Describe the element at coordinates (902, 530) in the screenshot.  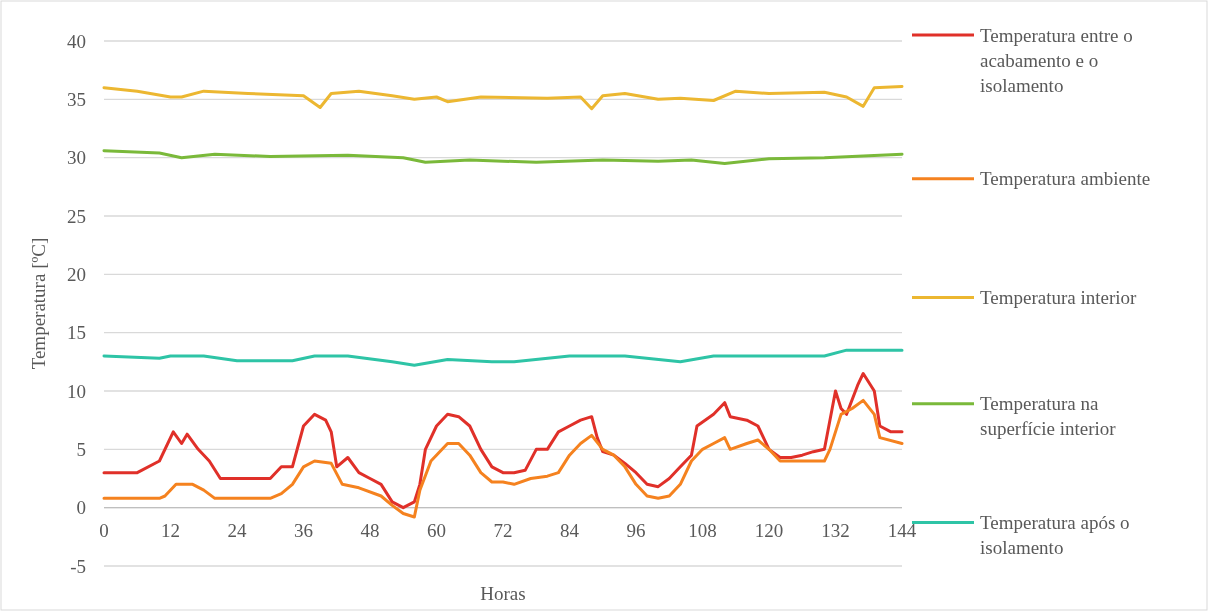
I see `x-tick-label: 144` at that location.